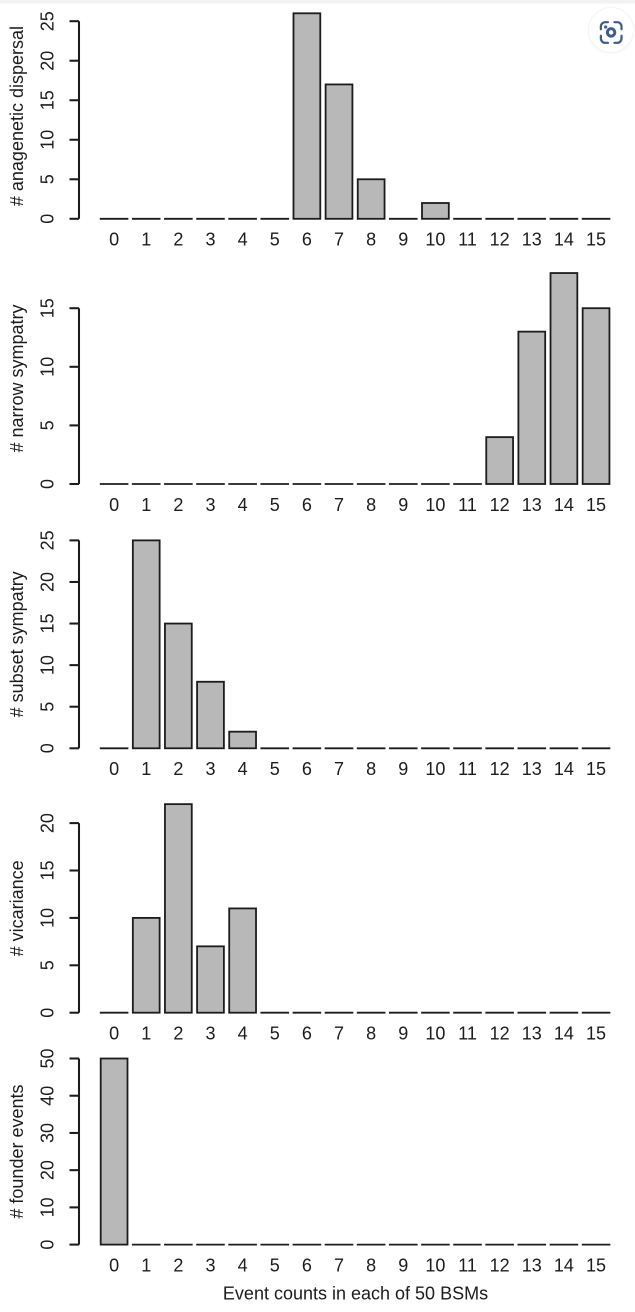  I want to click on svg-text: 50, so click(48, 1058).